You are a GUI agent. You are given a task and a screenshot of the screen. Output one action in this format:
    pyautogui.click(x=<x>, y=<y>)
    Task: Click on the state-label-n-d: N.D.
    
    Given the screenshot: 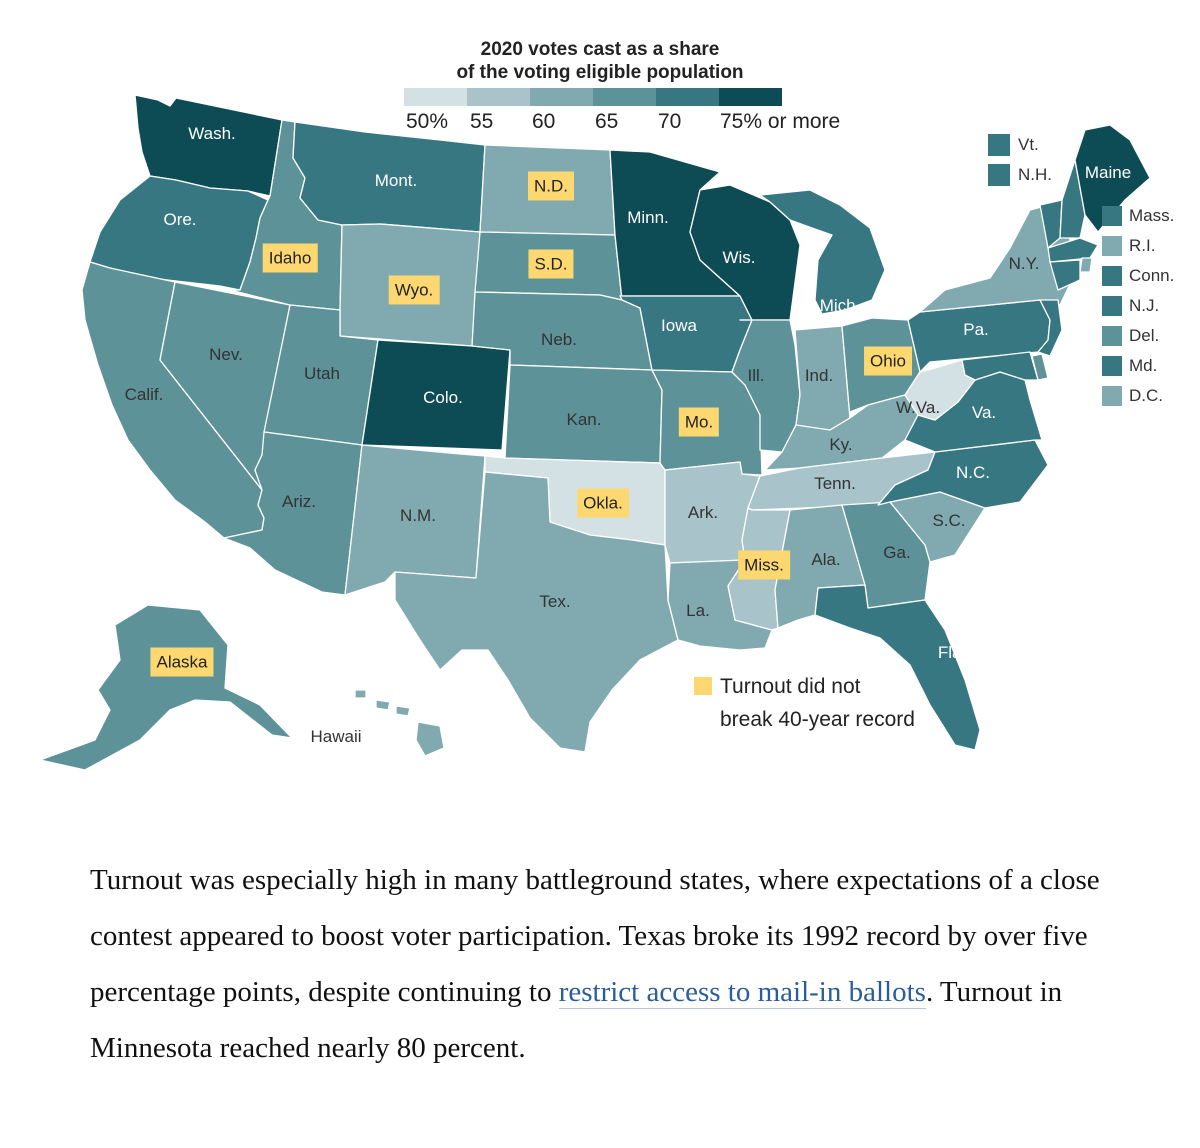 What is the action you would take?
    pyautogui.click(x=551, y=186)
    